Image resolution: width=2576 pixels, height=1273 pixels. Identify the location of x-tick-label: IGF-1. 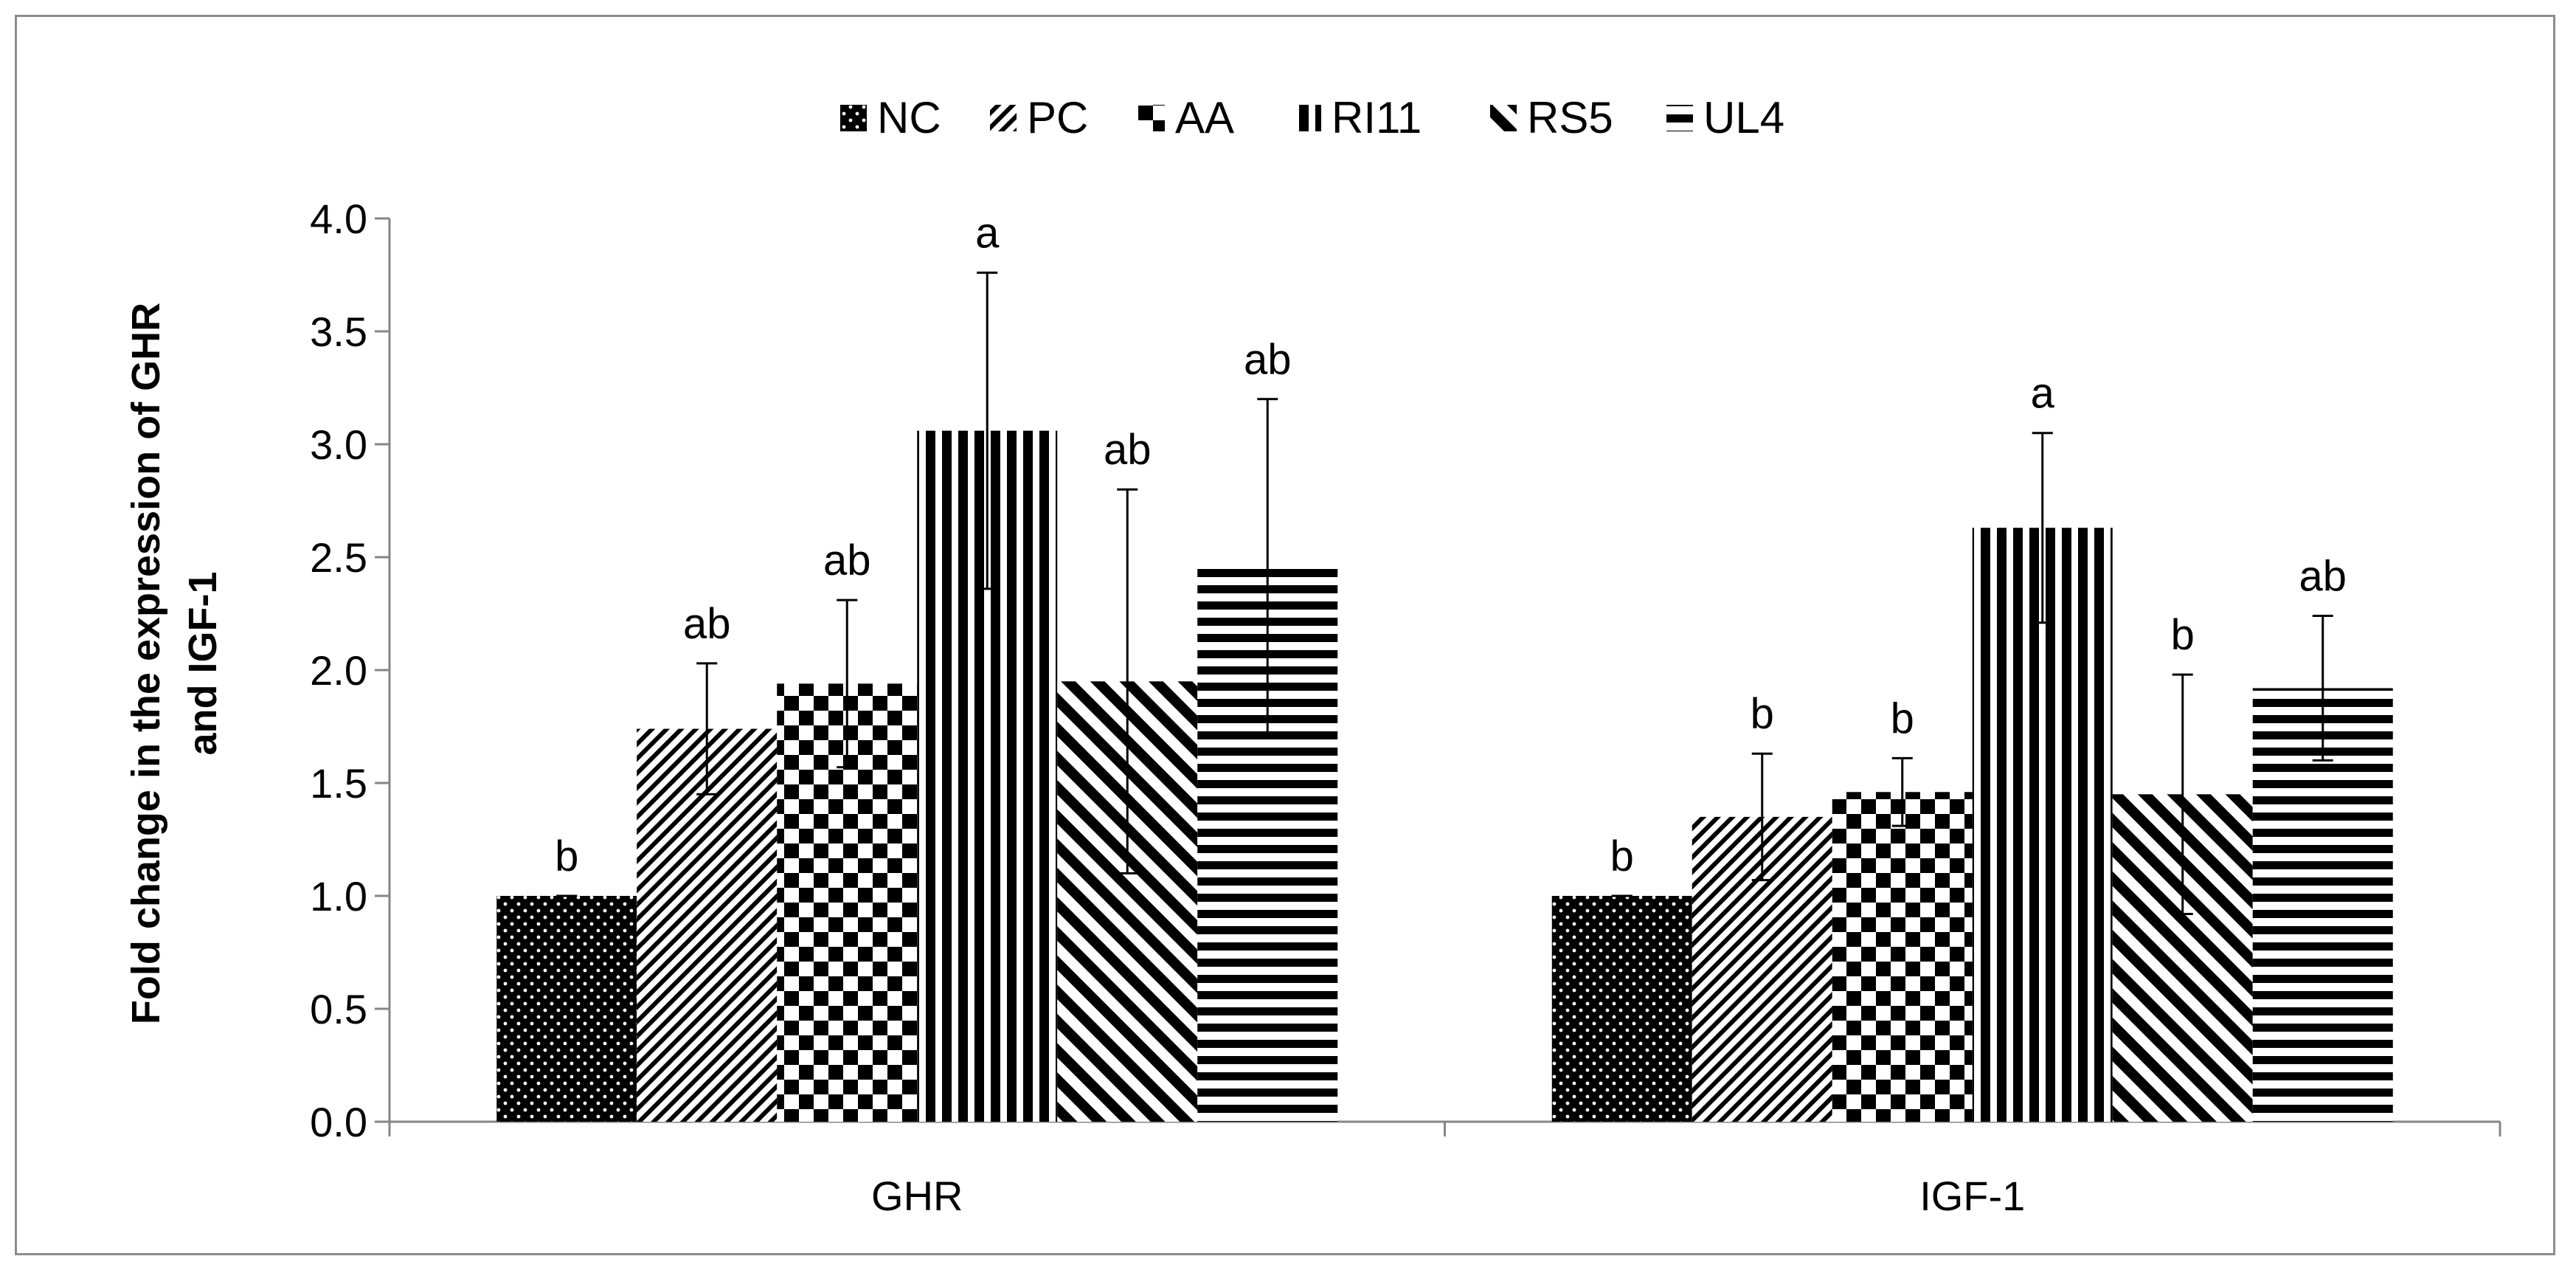
(1972, 1196).